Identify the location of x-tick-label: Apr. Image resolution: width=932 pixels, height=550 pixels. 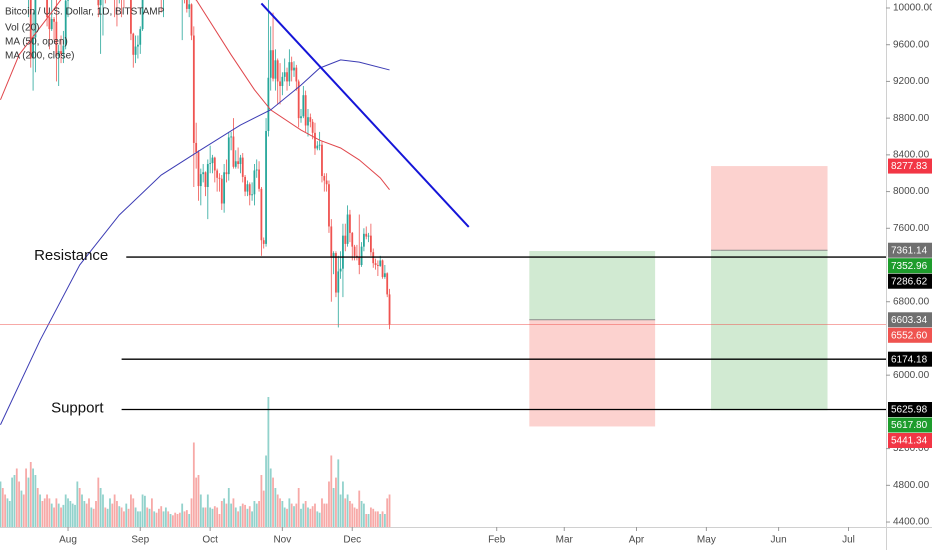
(637, 540).